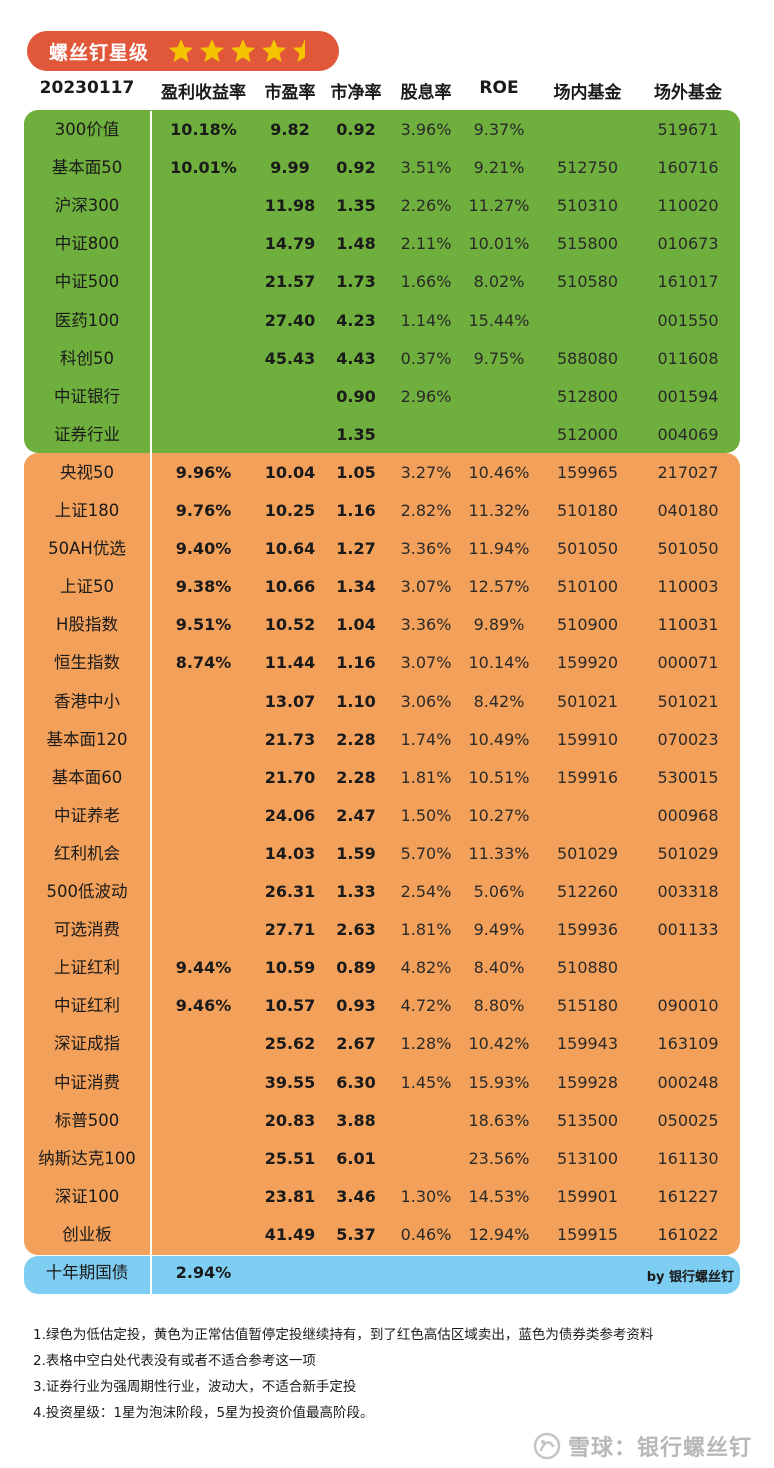 The height and width of the screenshot is (1468, 774). I want to click on onexchange-fund-code: 159928, so click(587, 1082).